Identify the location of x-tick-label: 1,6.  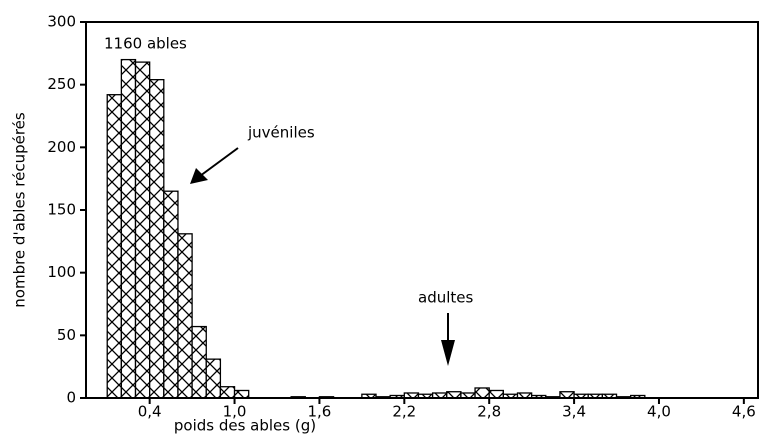
(320, 412).